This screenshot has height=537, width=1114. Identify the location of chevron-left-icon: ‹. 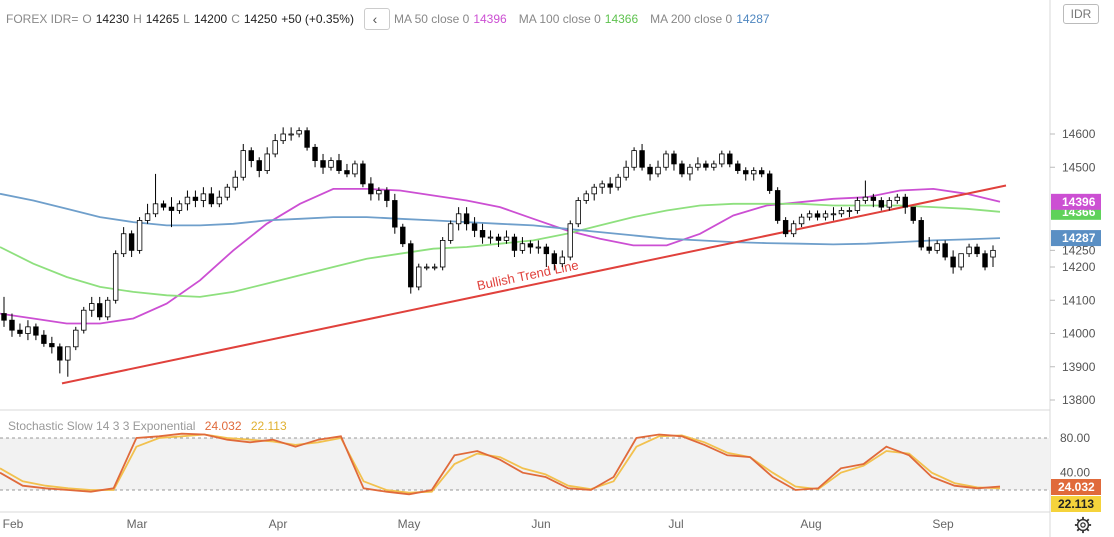
(375, 19).